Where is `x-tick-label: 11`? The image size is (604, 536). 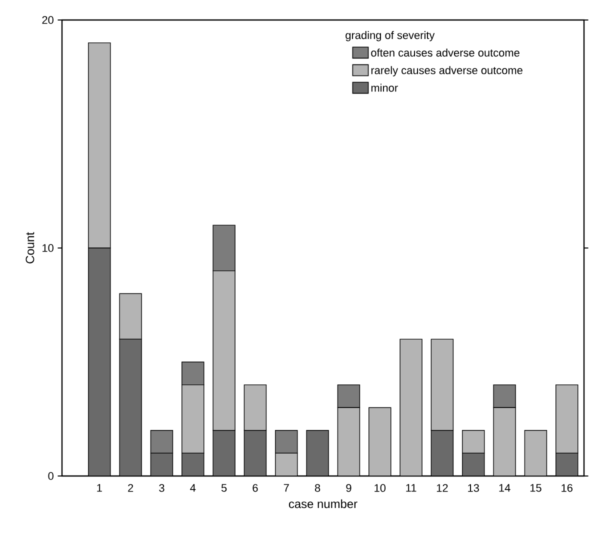
x-tick-label: 11 is located at coordinates (411, 488).